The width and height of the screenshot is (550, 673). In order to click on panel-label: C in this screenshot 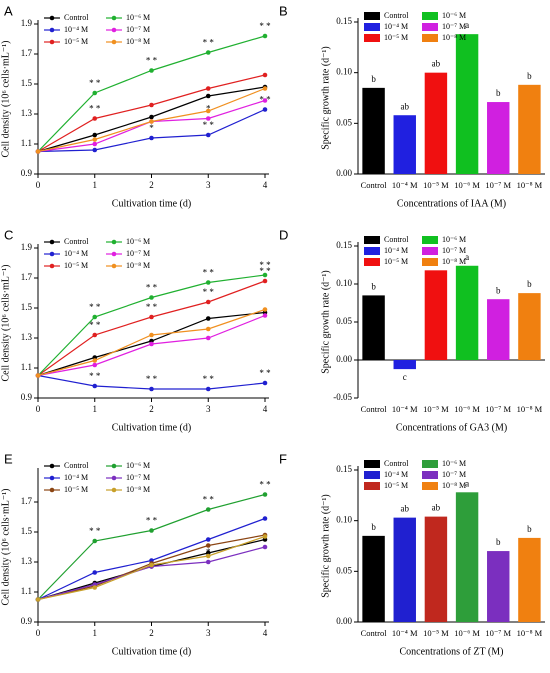, I will do `click(8, 234)`.